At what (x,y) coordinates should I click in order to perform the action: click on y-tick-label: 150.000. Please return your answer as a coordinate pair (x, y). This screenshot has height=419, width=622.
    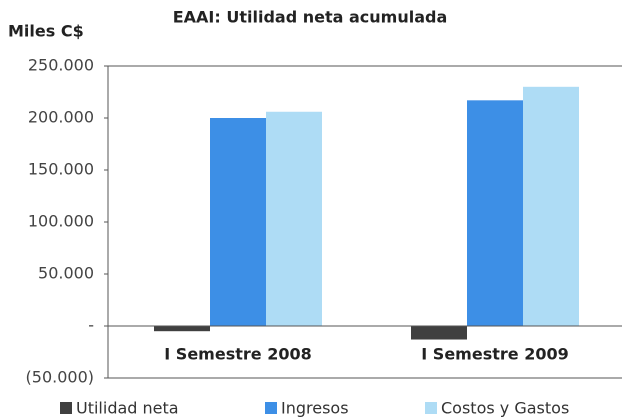
    Looking at the image, I should click on (61, 169).